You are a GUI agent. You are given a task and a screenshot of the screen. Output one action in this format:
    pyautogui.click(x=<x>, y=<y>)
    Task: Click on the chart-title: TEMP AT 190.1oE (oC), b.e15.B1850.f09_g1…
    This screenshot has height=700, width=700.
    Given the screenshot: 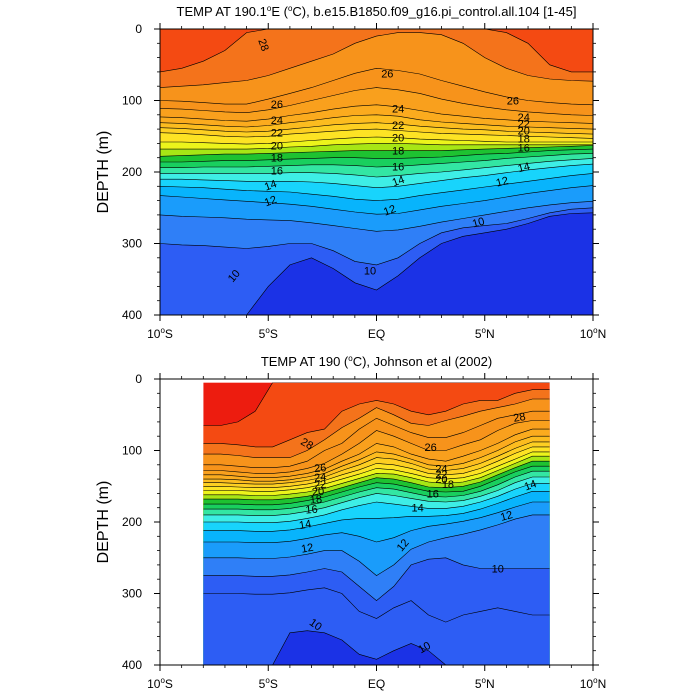 What is the action you would take?
    pyautogui.click(x=377, y=11)
    